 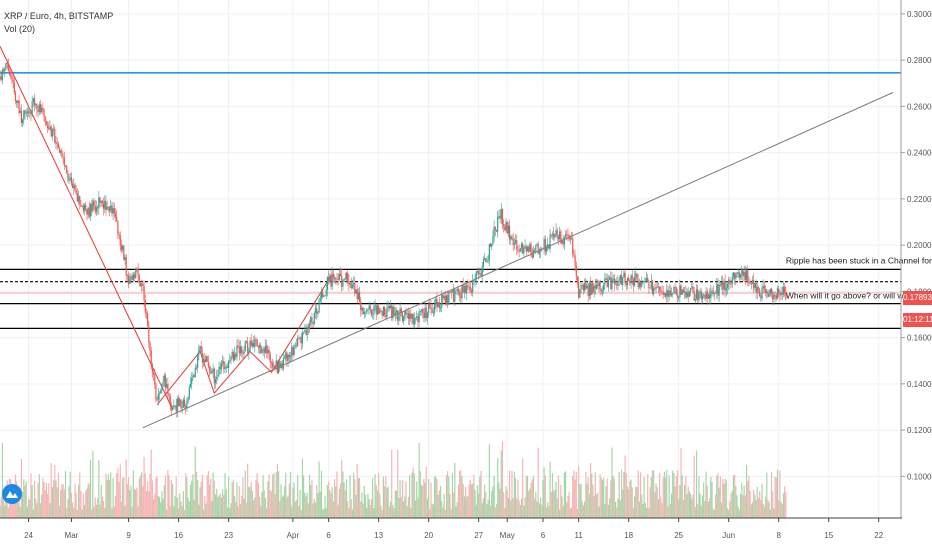 I want to click on volume-indicator-label: Vol (20), so click(x=20, y=29).